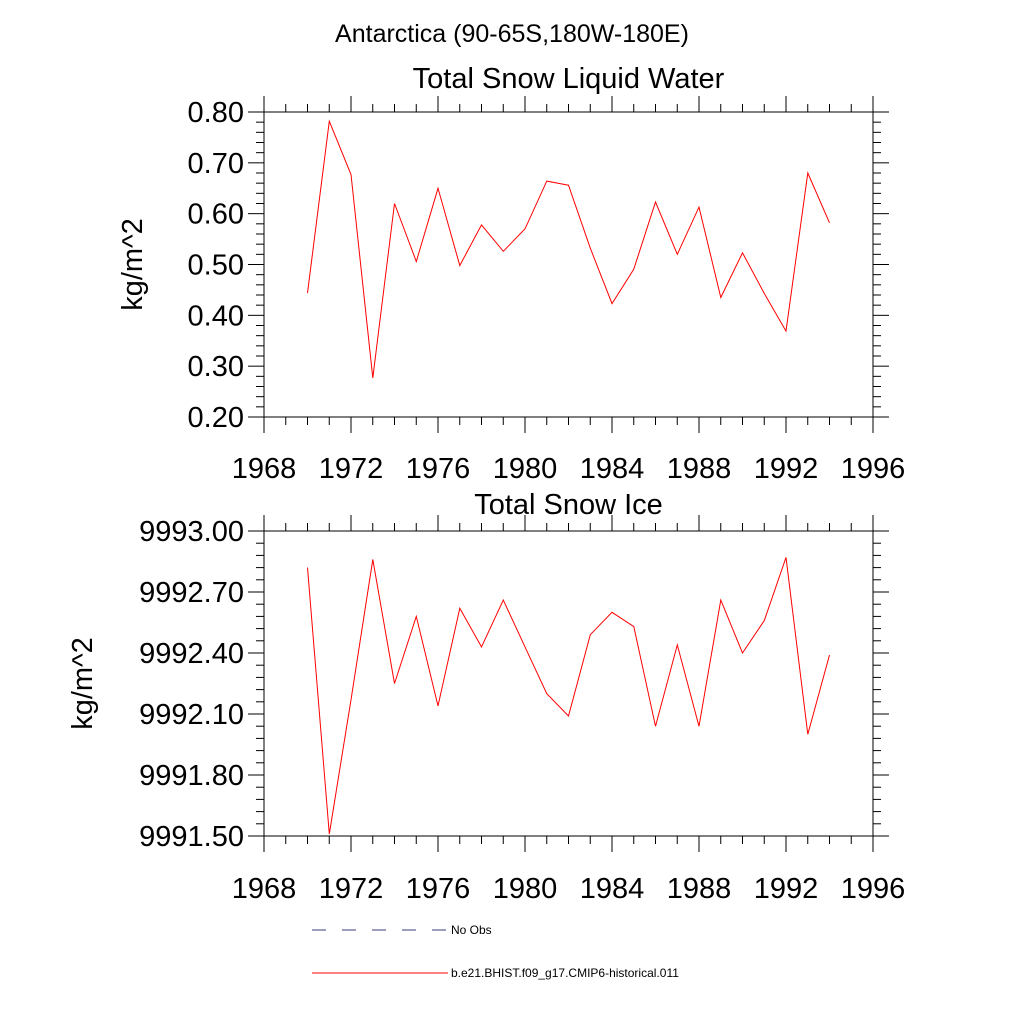 Image resolution: width=1024 pixels, height=1024 pixels. I want to click on y-tick-label: 0.70, so click(216, 164).